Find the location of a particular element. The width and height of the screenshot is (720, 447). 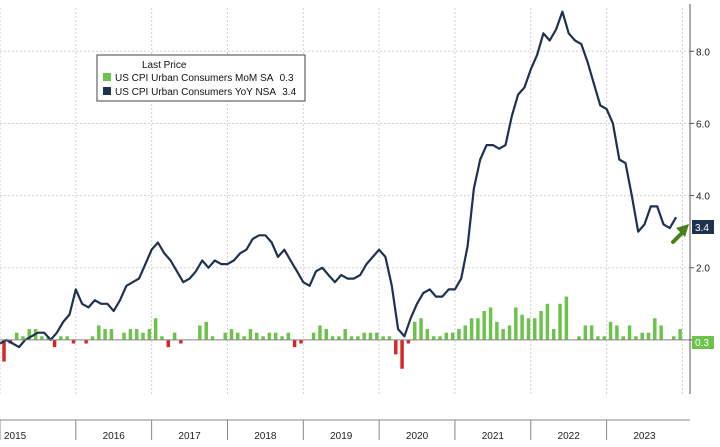

last-value-badge-yoy-text: 3.4 is located at coordinates (702, 228).